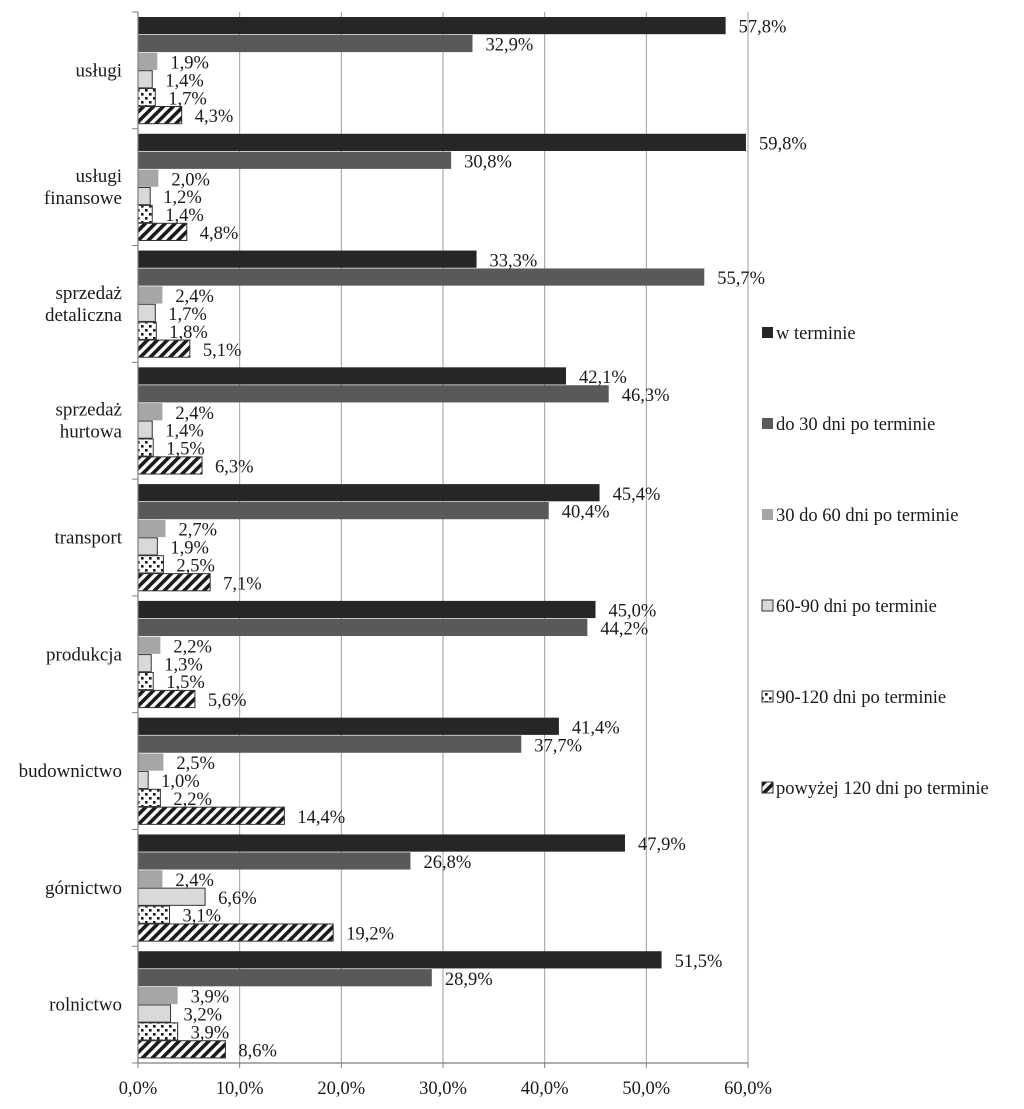 The image size is (1024, 1109). Describe the element at coordinates (662, 845) in the screenshot. I see `data-label: 47,9%` at that location.